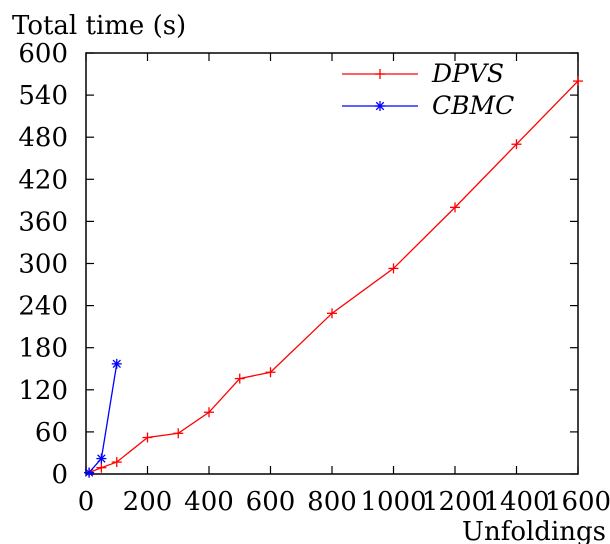  I want to click on y-tick-label: 360, so click(43, 222).